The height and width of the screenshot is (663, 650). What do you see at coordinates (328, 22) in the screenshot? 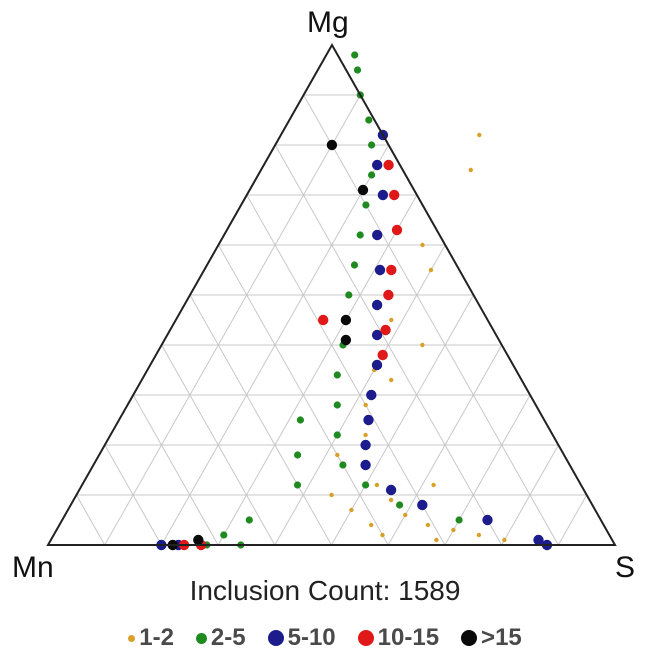
I see `vertex-label-mg: Mg` at bounding box center [328, 22].